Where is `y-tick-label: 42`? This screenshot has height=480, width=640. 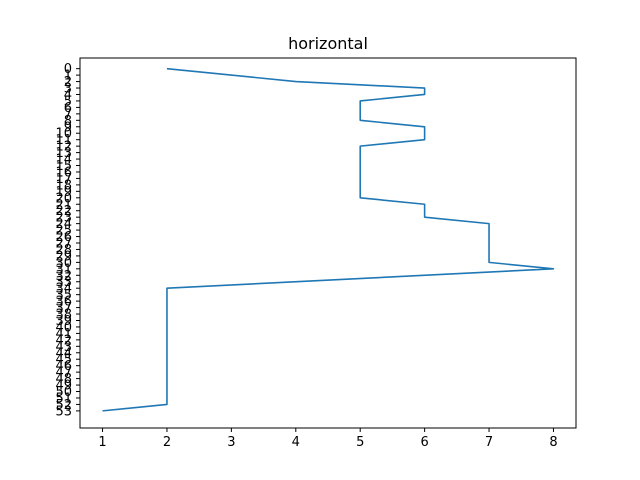 y-tick-label: 42 is located at coordinates (63, 340).